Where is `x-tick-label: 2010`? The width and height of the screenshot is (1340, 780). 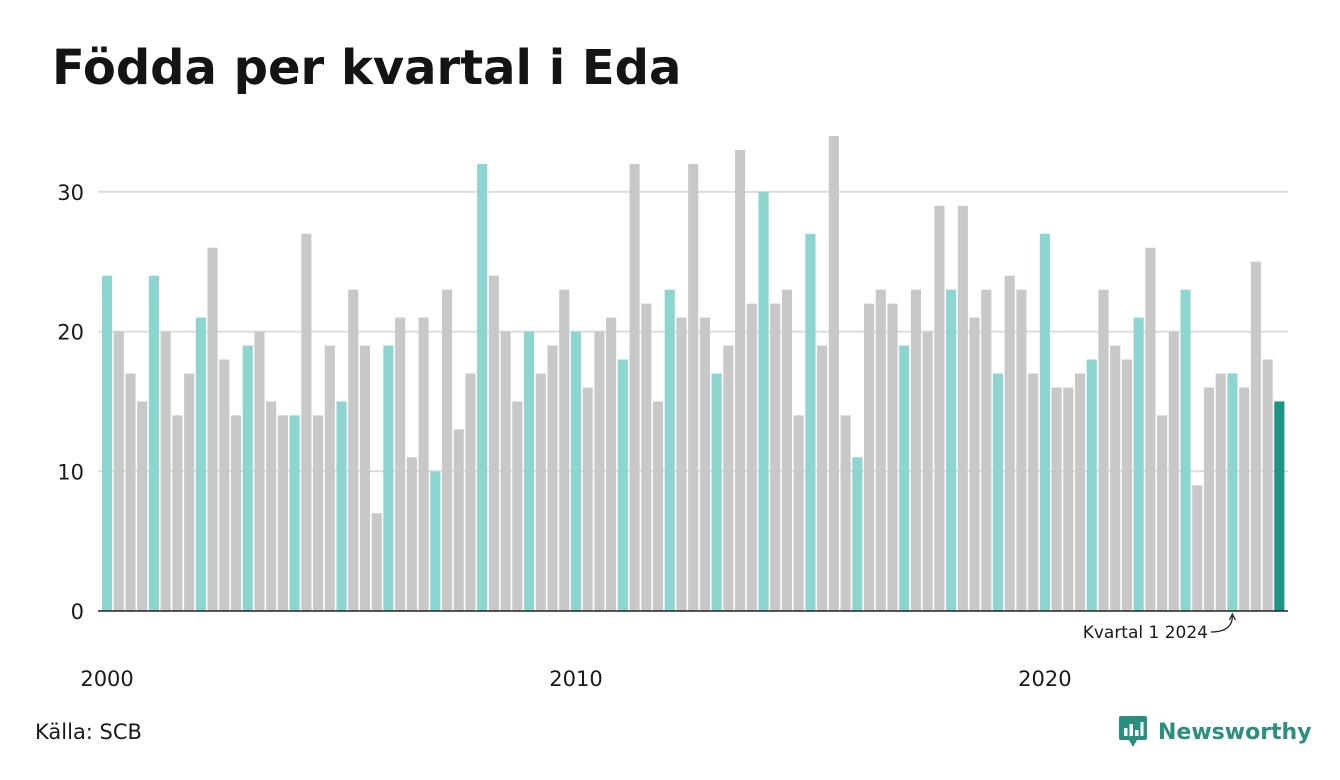
x-tick-label: 2010 is located at coordinates (575, 679).